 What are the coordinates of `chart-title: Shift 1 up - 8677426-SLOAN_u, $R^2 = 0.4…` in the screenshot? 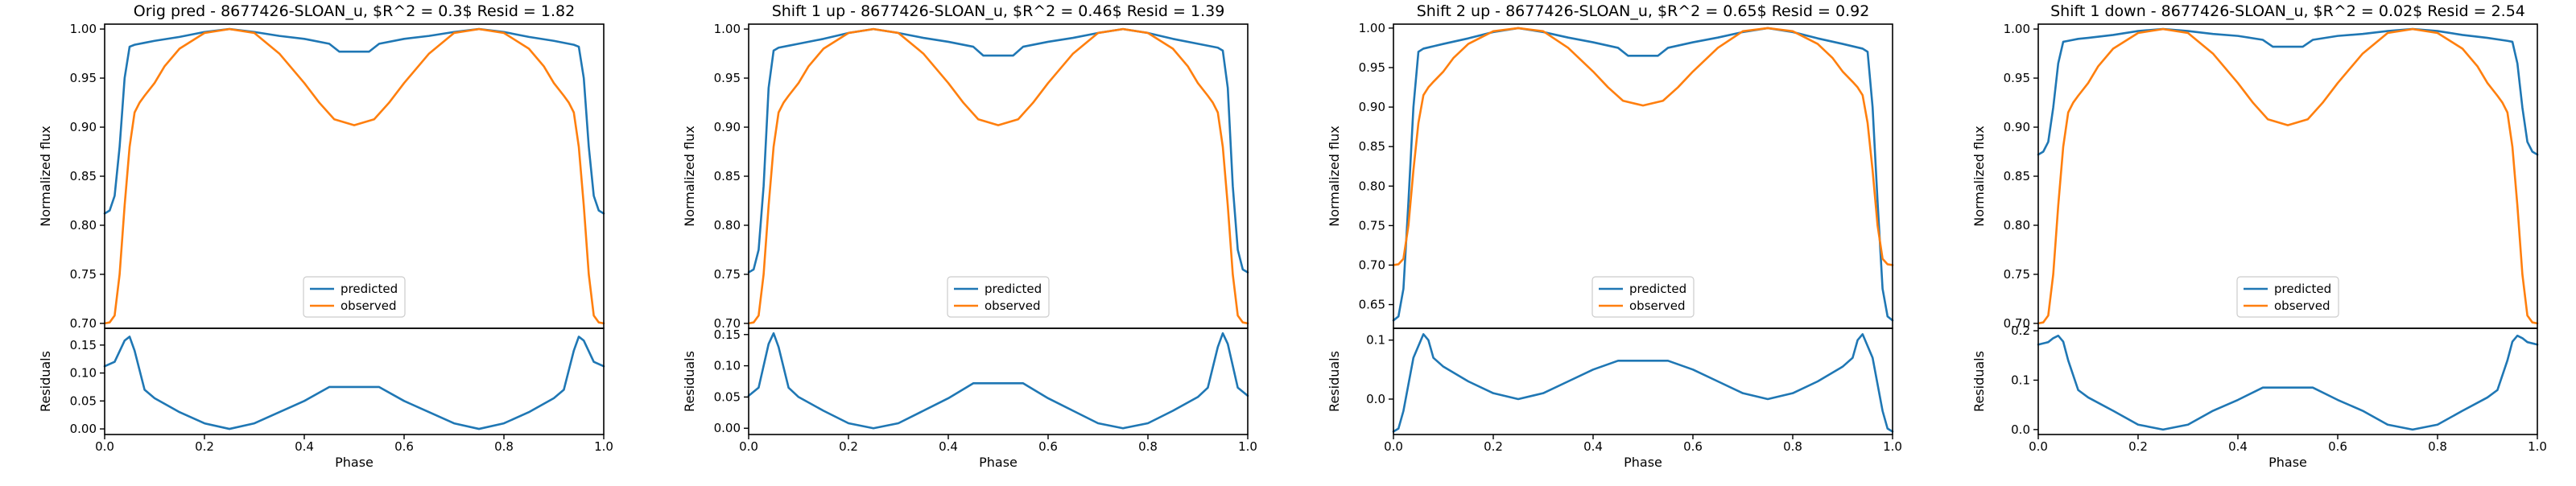 It's located at (998, 11).